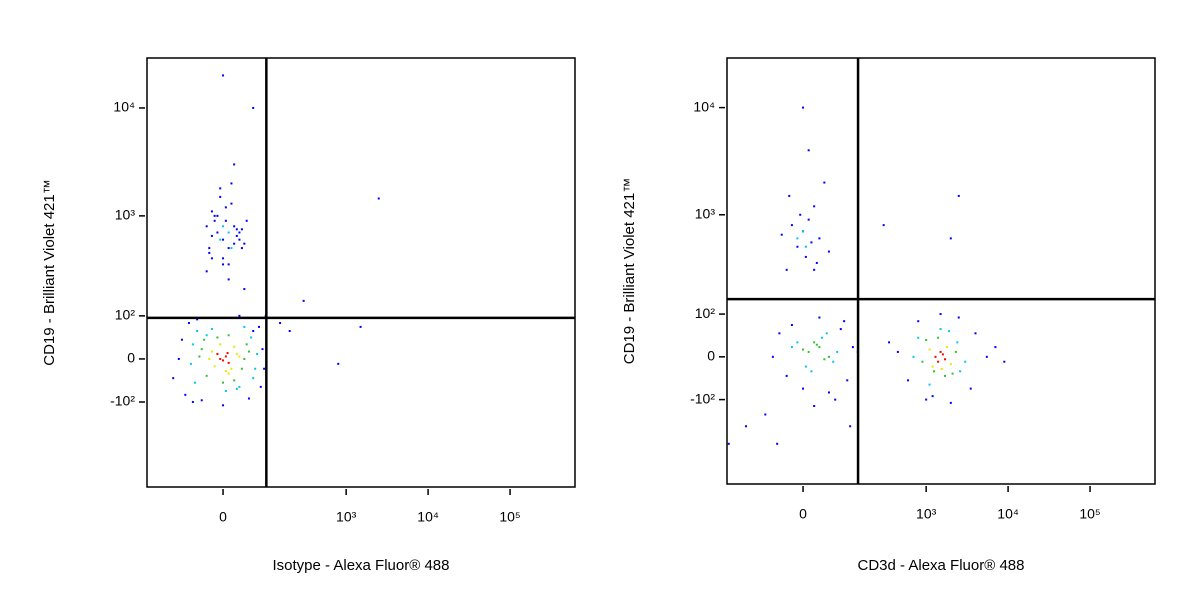  What do you see at coordinates (705, 313) in the screenshot?
I see `y-tick-label: 10²` at bounding box center [705, 313].